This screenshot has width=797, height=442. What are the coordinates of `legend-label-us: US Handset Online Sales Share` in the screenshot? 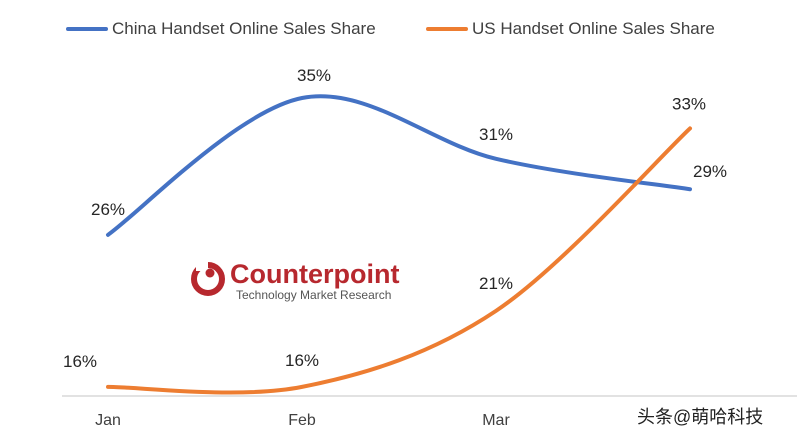 It's located at (593, 28).